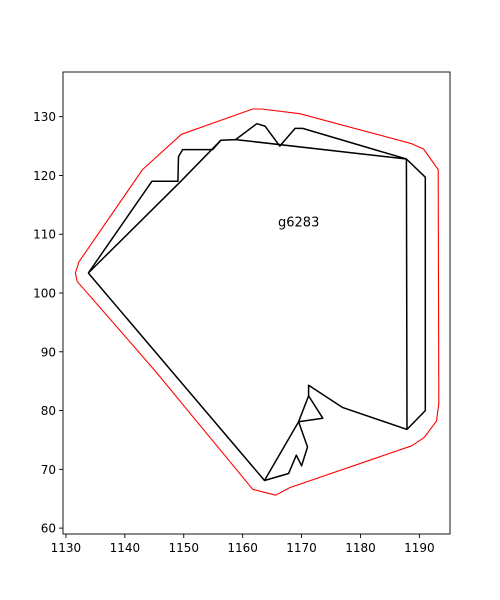 Image resolution: width=500 pixels, height=600 pixels. What do you see at coordinates (44, 294) in the screenshot?
I see `y-tick-label: 100` at bounding box center [44, 294].